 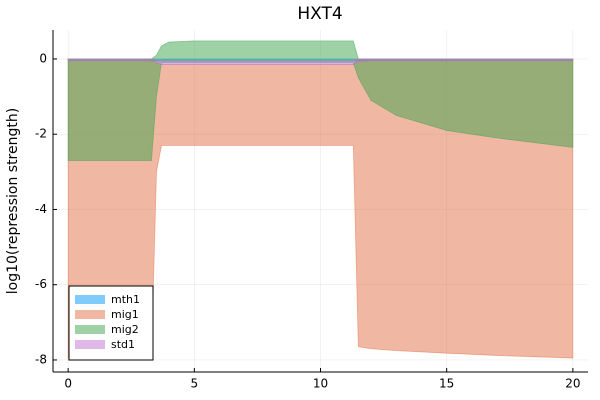 What do you see at coordinates (446, 384) in the screenshot?
I see `x-tick-label: 15` at bounding box center [446, 384].